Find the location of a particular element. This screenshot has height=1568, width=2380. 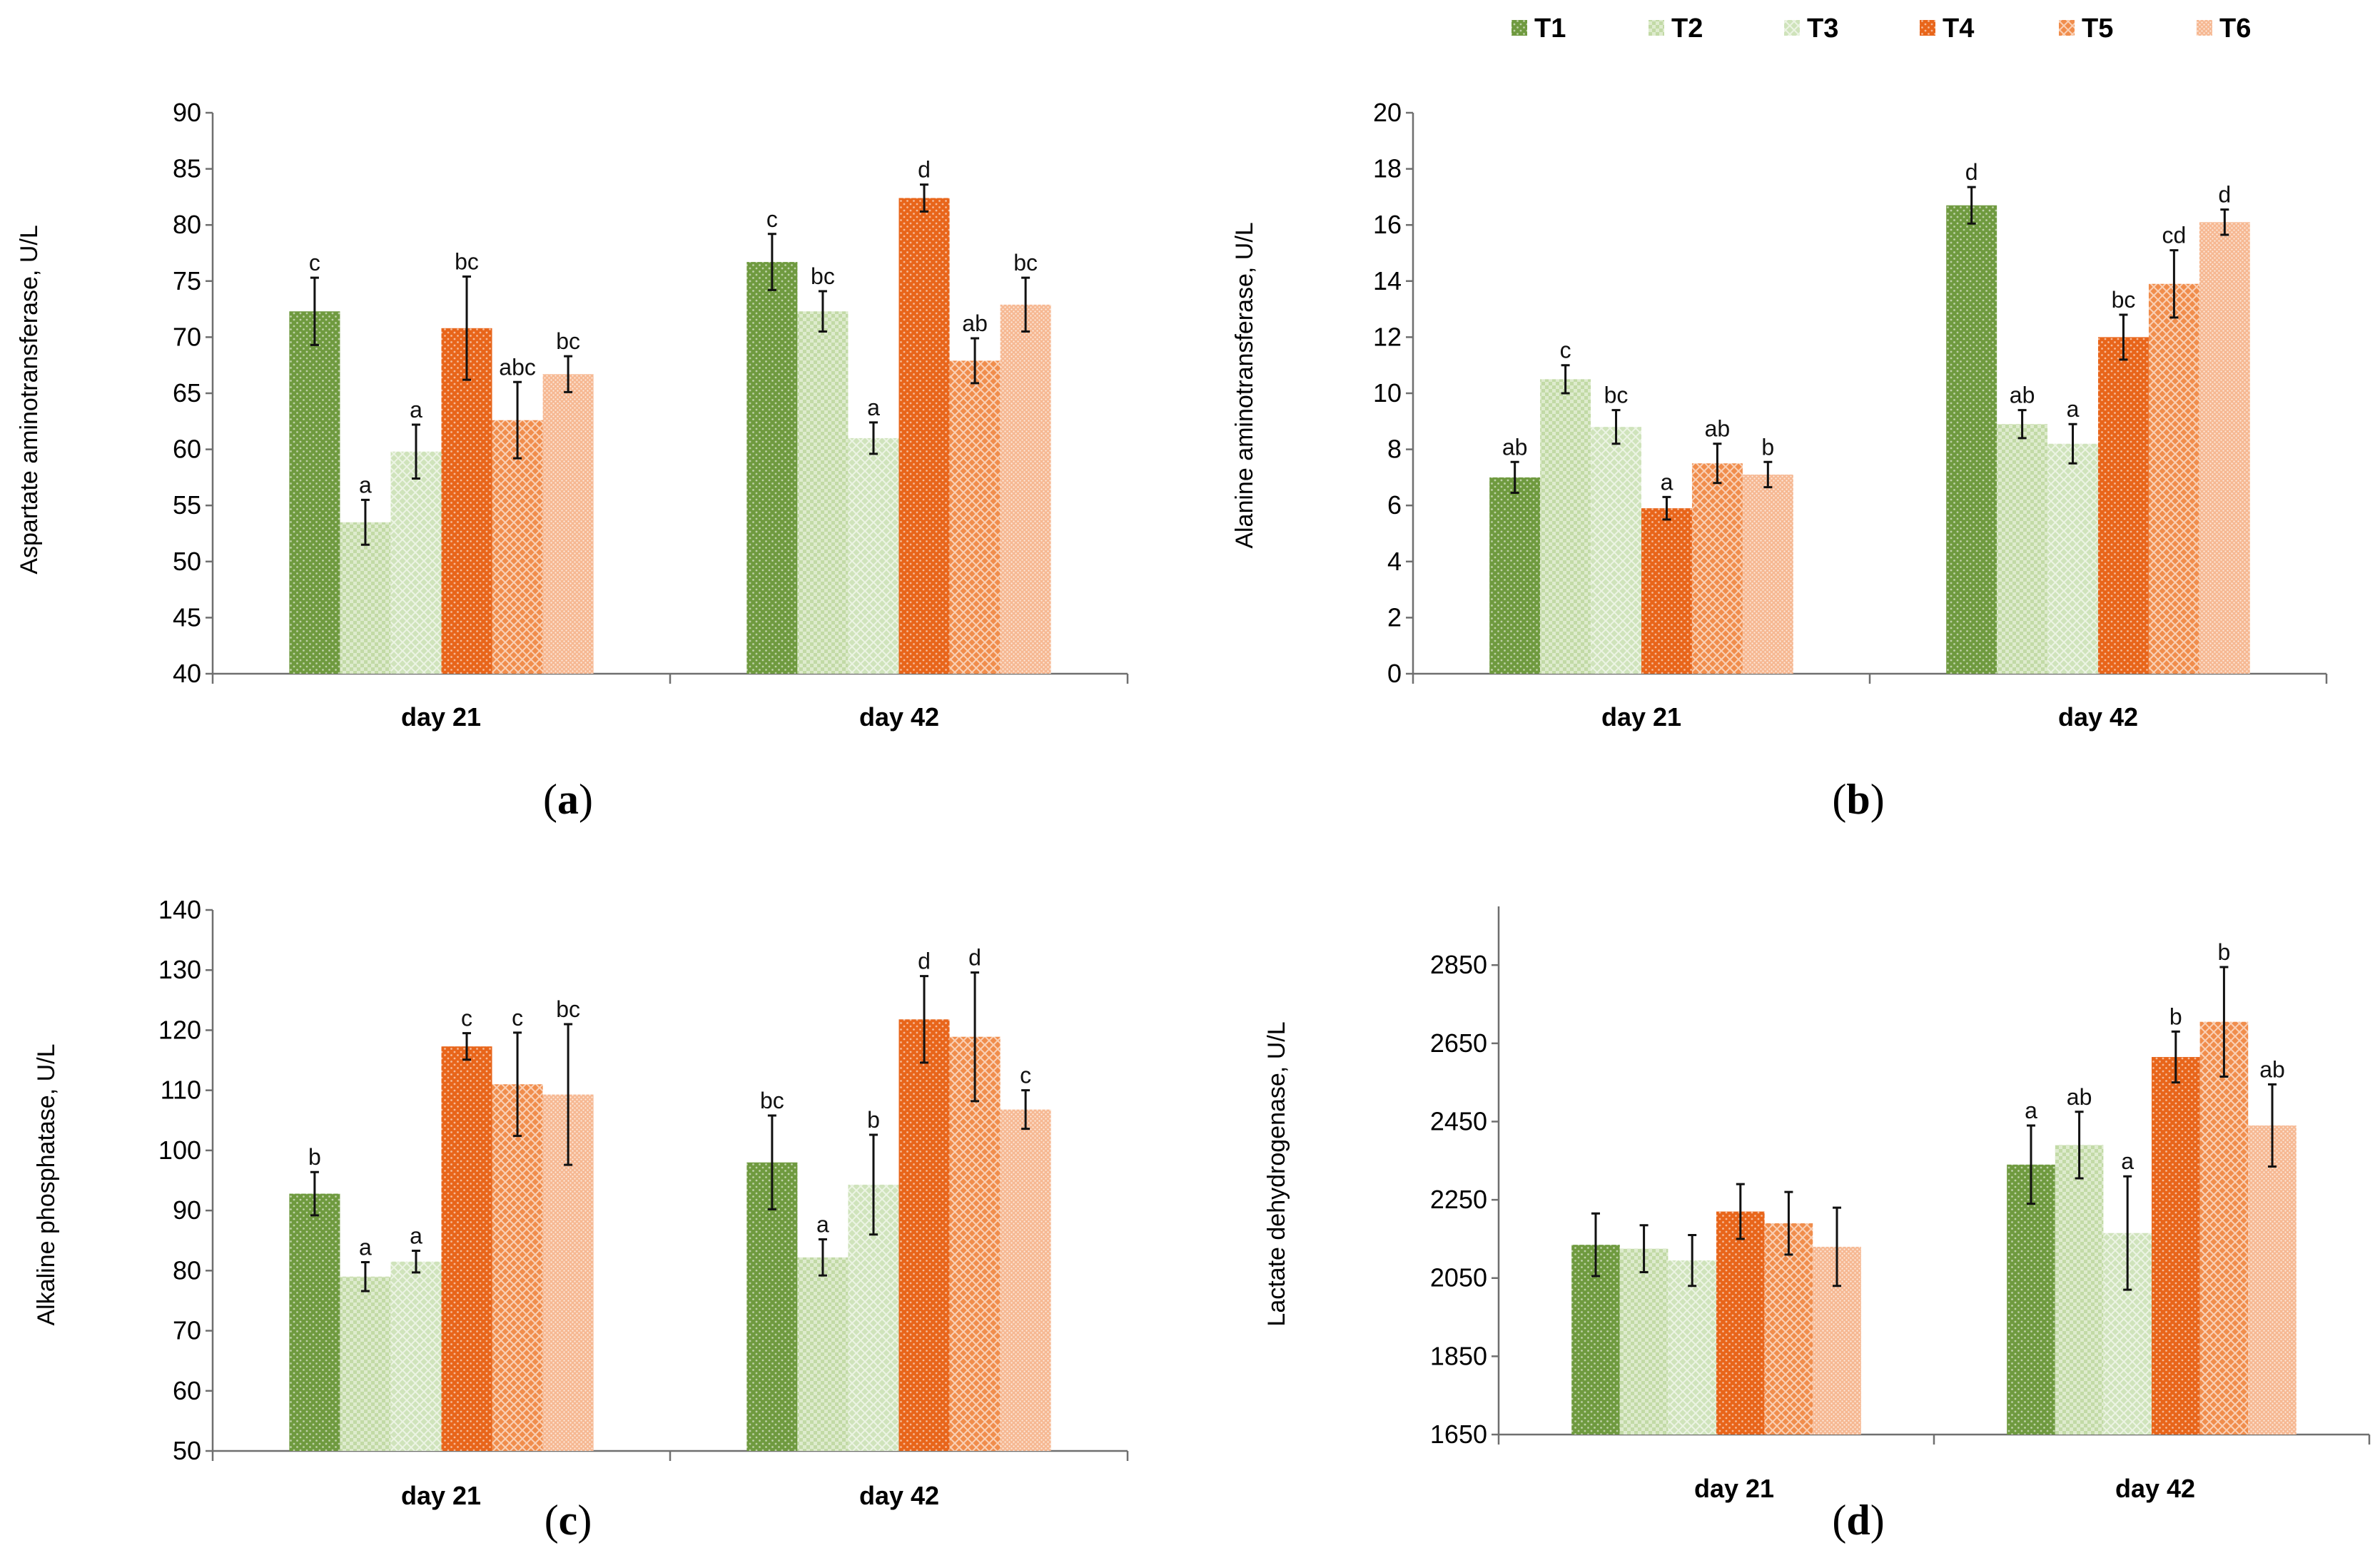

y-tick-label: 8 is located at coordinates (1394, 449).